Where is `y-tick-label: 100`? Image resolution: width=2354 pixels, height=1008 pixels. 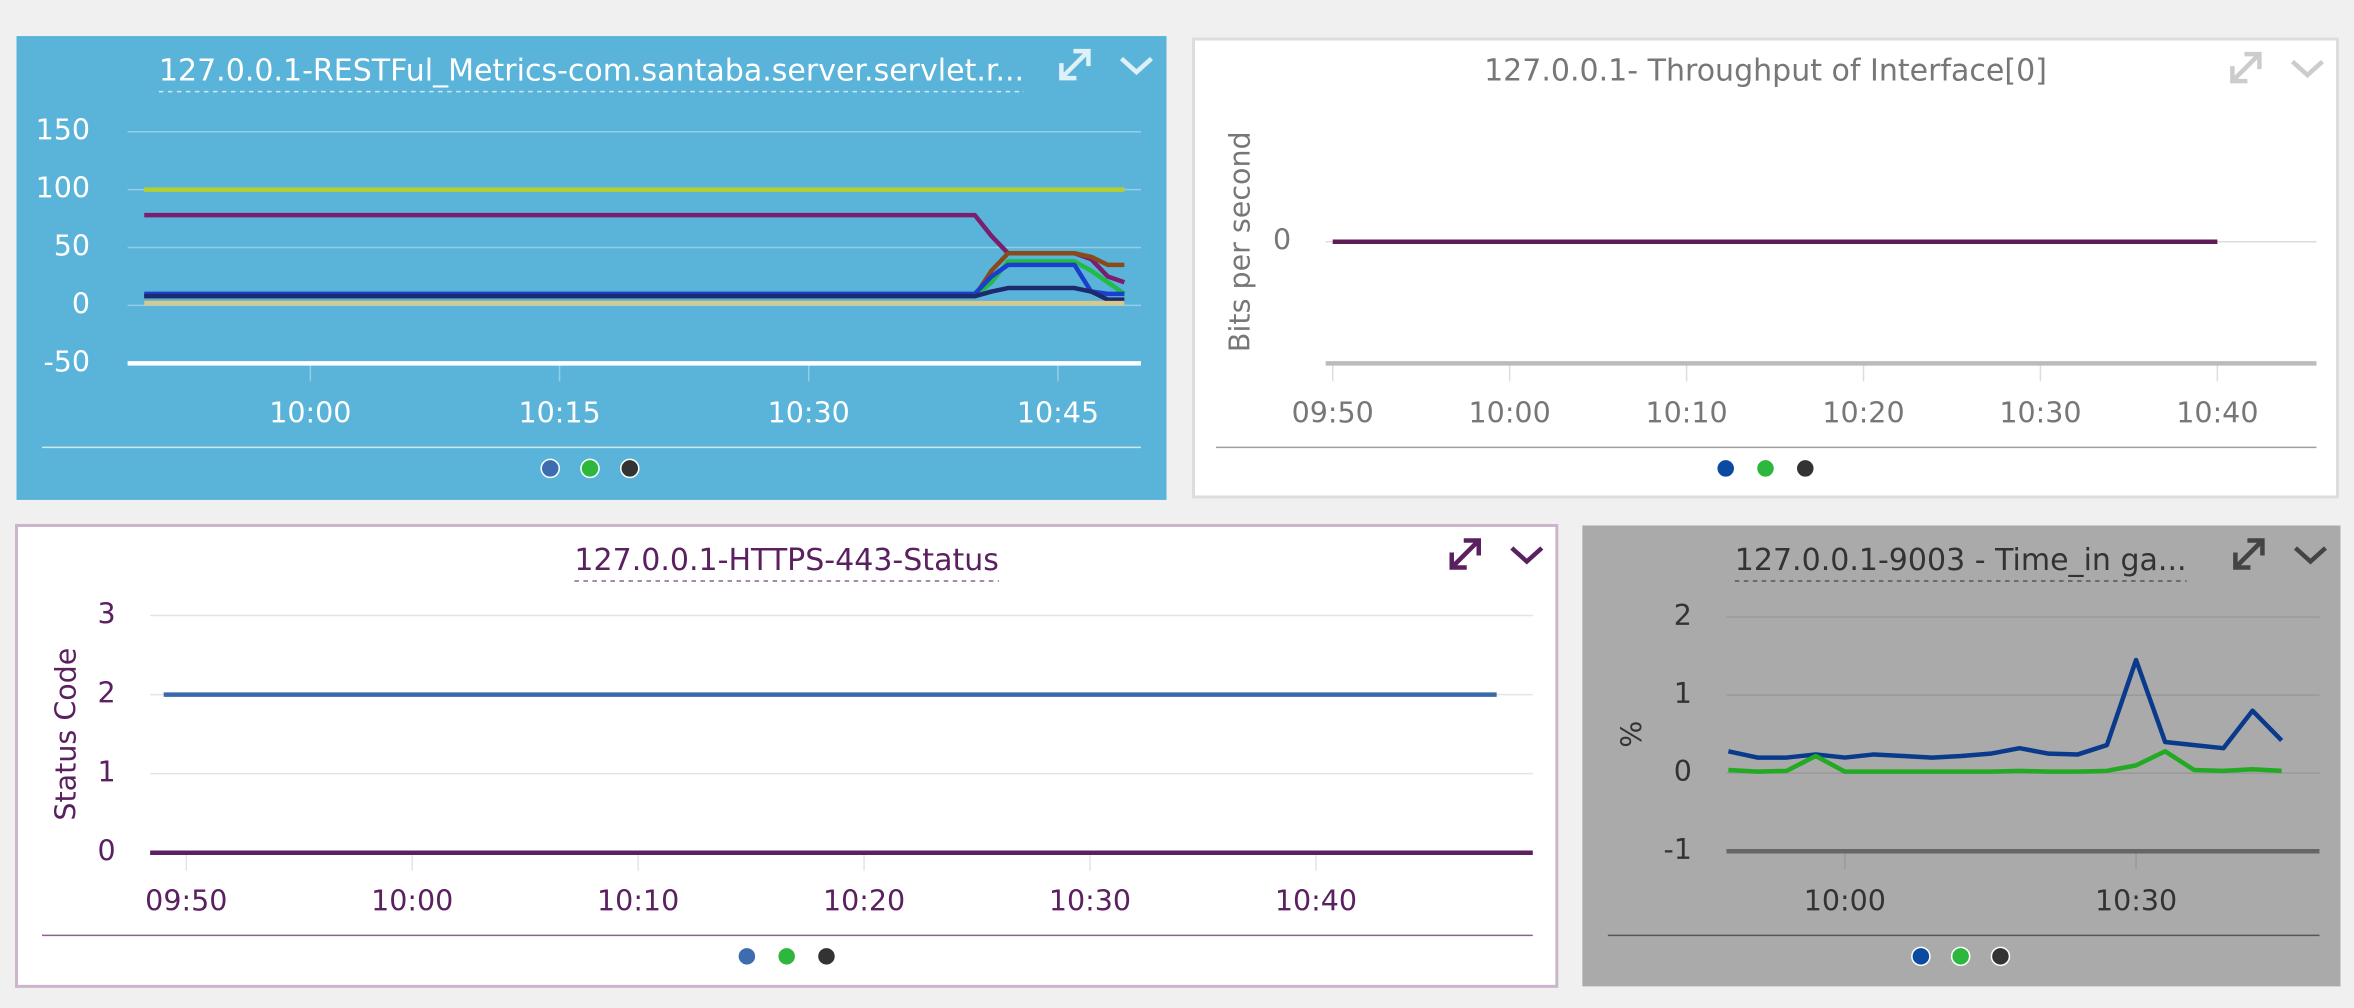
y-tick-label: 100 is located at coordinates (63, 188).